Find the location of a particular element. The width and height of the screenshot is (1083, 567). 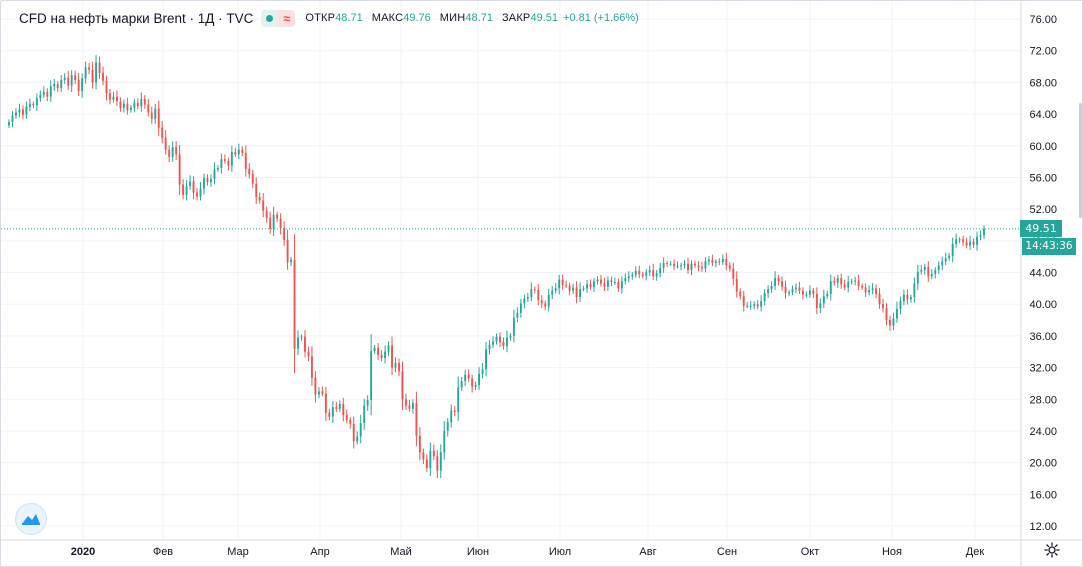

price-scale-scrollbar is located at coordinates (1080, 160).